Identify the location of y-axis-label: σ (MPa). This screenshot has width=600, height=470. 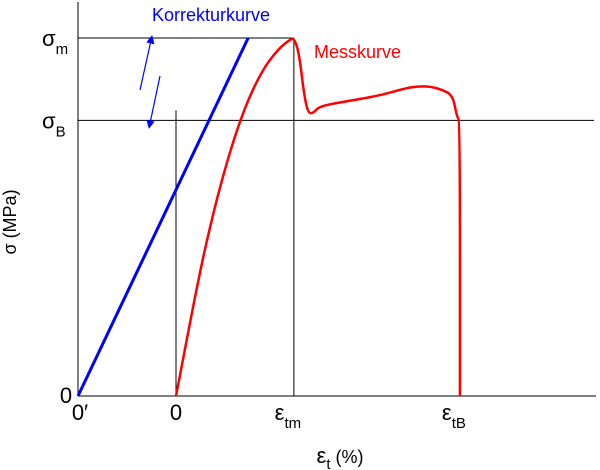
(10, 221).